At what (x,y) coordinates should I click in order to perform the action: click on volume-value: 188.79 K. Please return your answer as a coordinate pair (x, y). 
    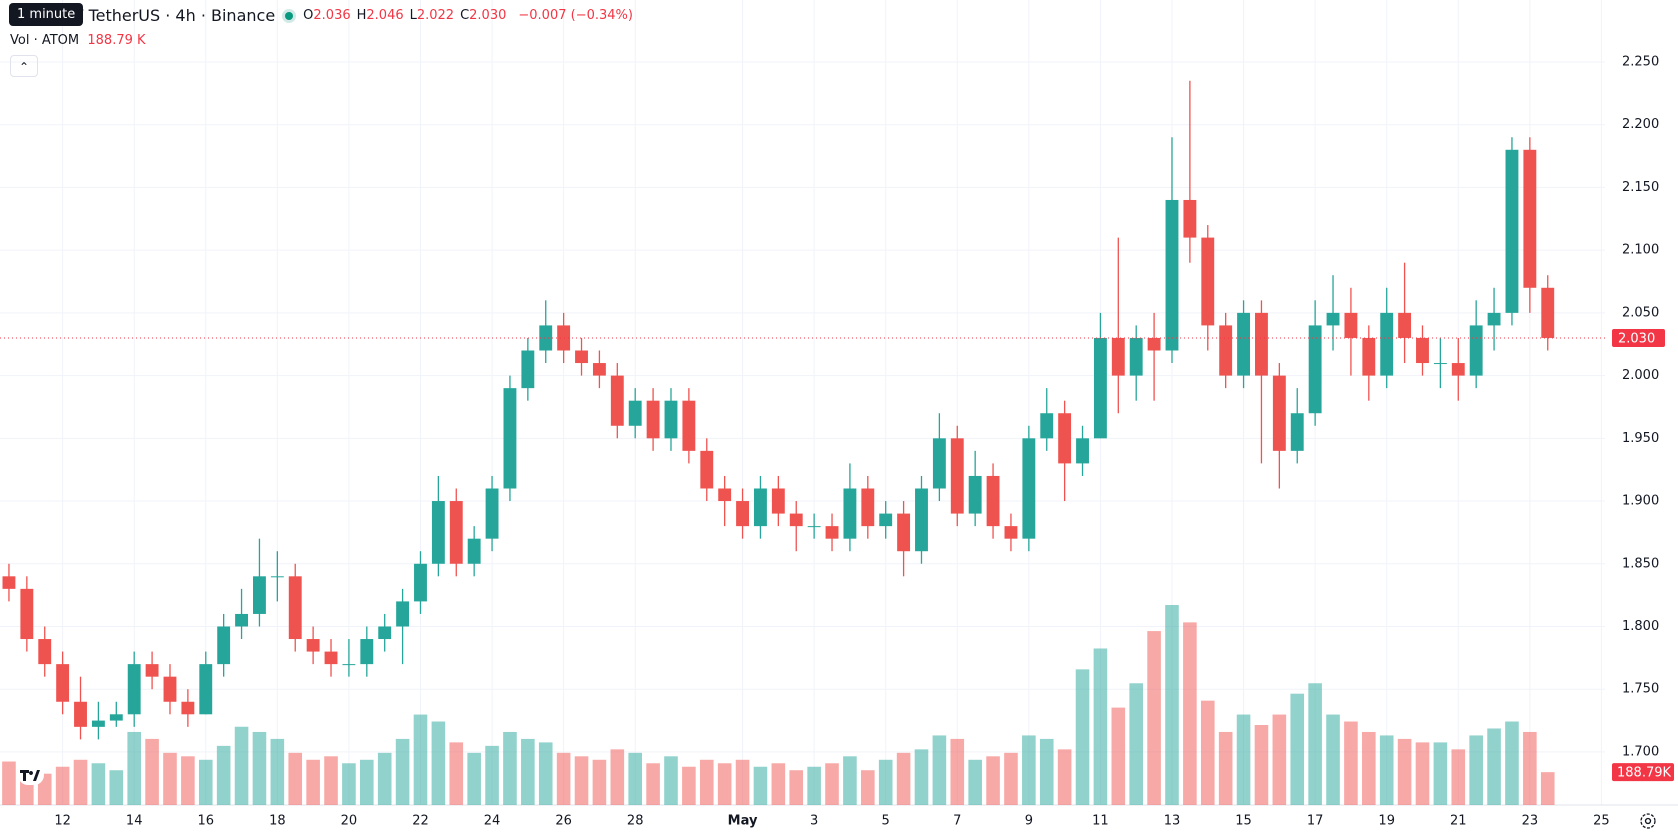
    Looking at the image, I should click on (116, 40).